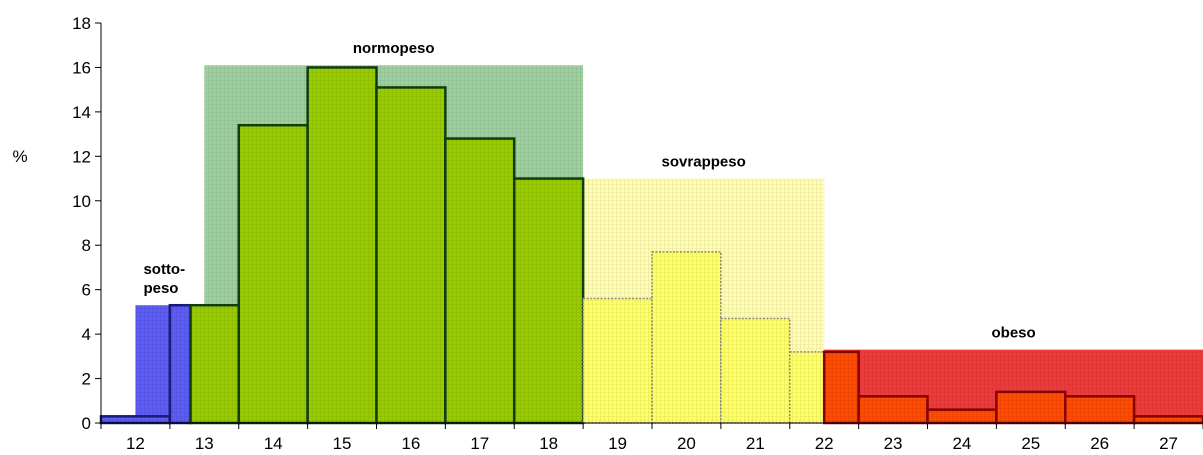 This screenshot has height=455, width=1203. Describe the element at coordinates (86, 423) in the screenshot. I see `y-tick-label-0: 0` at that location.